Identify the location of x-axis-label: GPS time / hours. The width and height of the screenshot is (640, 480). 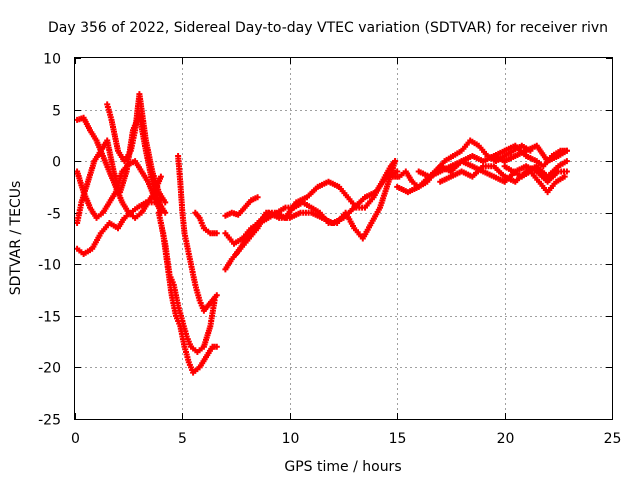
(342, 467).